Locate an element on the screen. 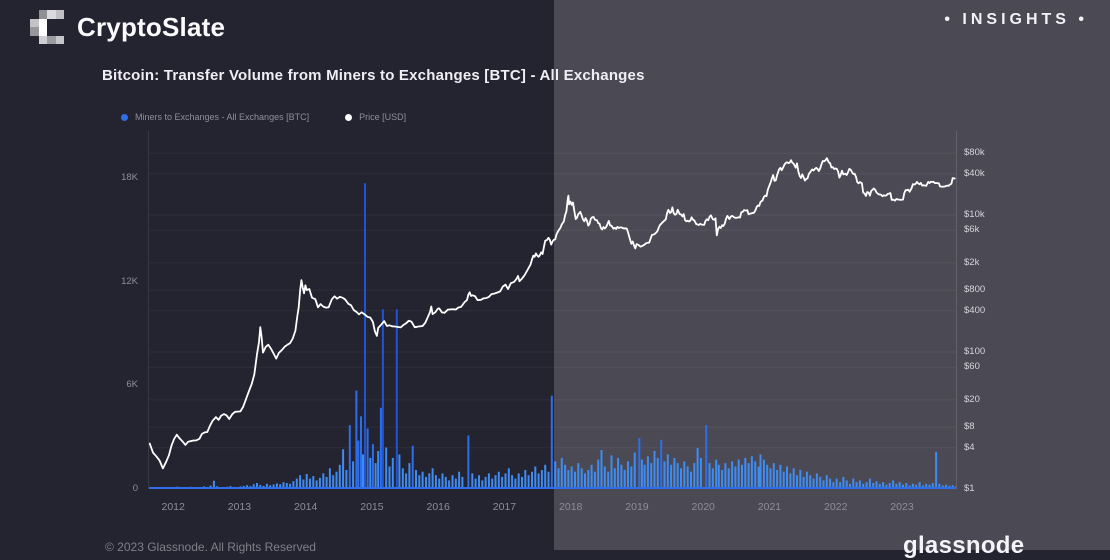 This screenshot has height=560, width=1110. glassnode-watermark: glassnode is located at coordinates (963, 546).